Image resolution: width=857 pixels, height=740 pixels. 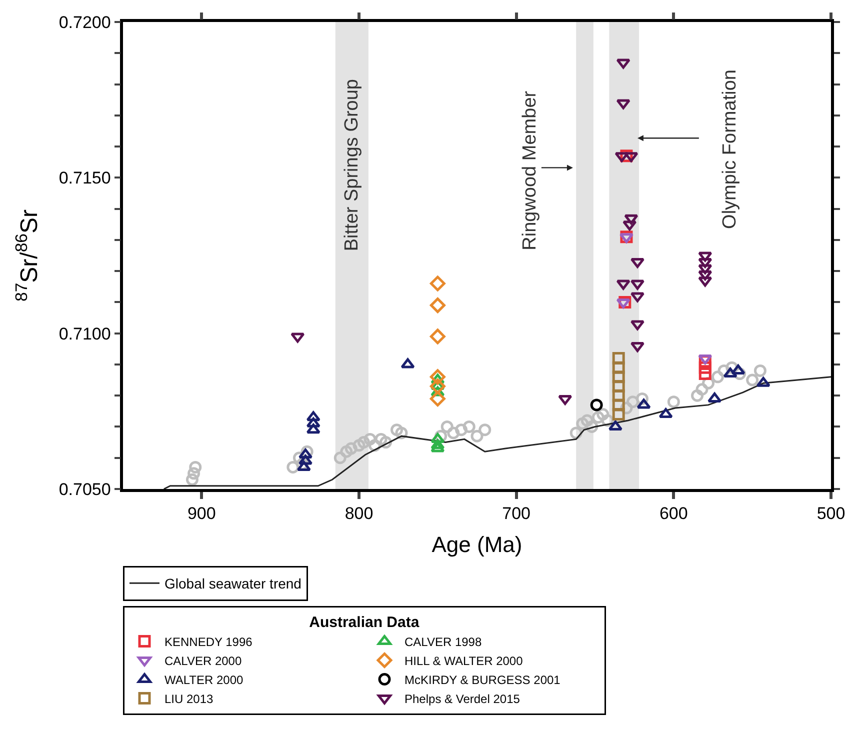 What do you see at coordinates (84, 489) in the screenshot?
I see `y-tick-label: 0.7050` at bounding box center [84, 489].